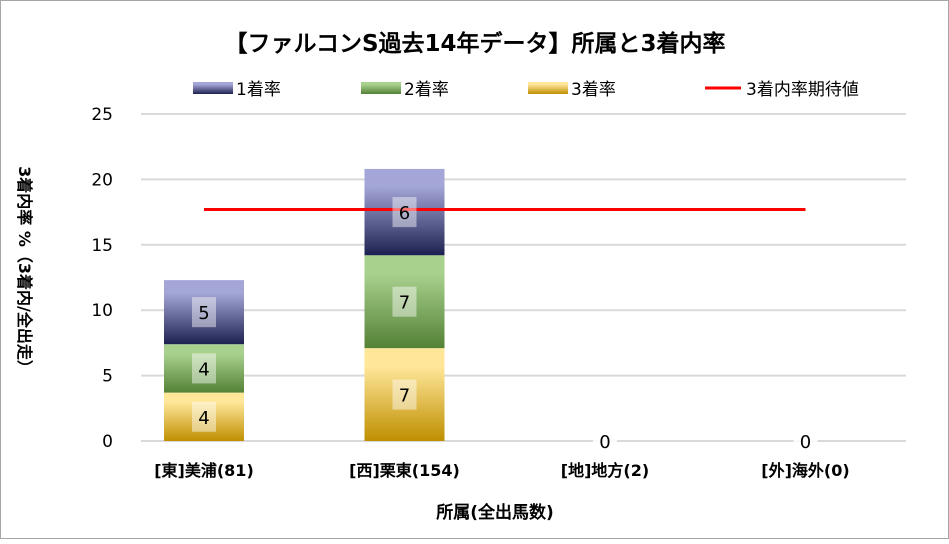 The height and width of the screenshot is (544, 949). I want to click on y-tick-label: 20, so click(102, 180).